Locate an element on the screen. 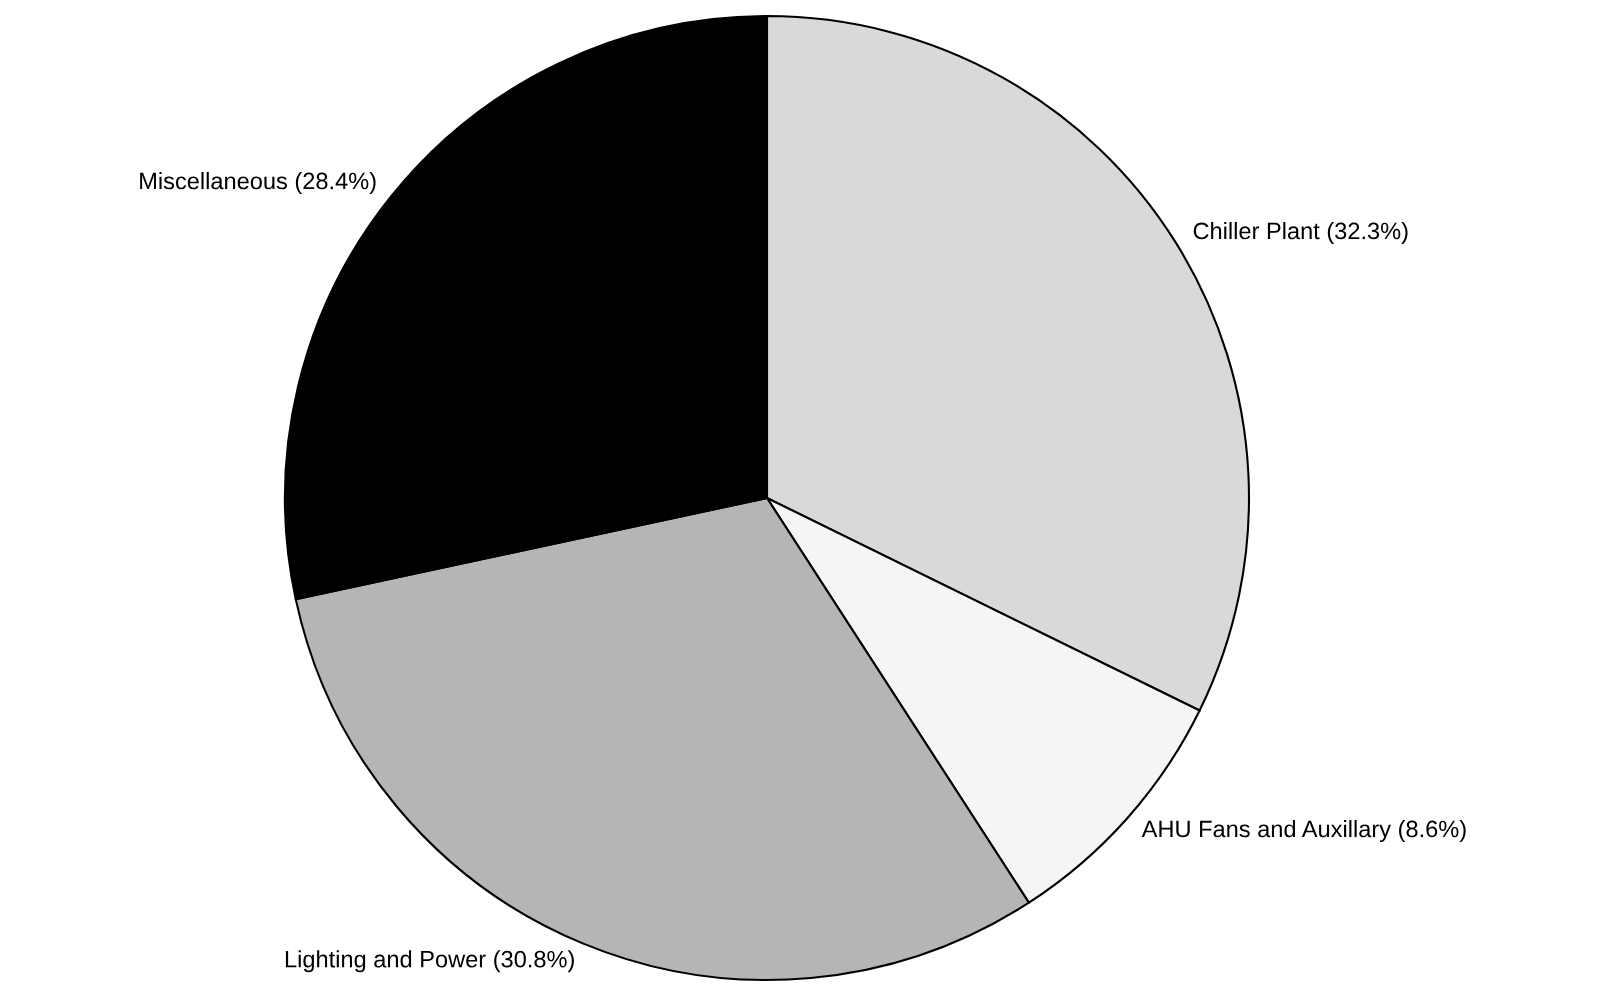 The image size is (1598, 989). slice-label: Chiller Plant (32.3%) is located at coordinates (1300, 232).